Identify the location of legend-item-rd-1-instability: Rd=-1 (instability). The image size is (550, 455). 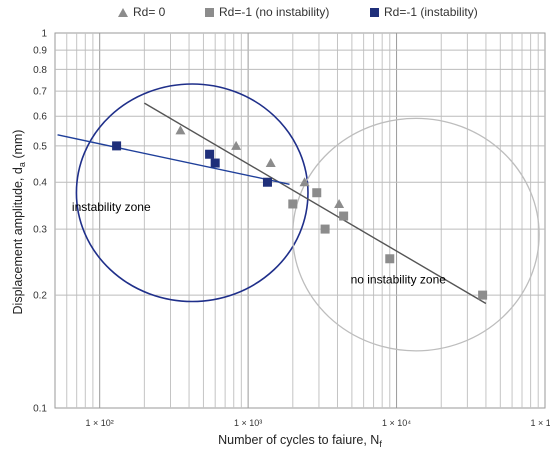
(424, 12).